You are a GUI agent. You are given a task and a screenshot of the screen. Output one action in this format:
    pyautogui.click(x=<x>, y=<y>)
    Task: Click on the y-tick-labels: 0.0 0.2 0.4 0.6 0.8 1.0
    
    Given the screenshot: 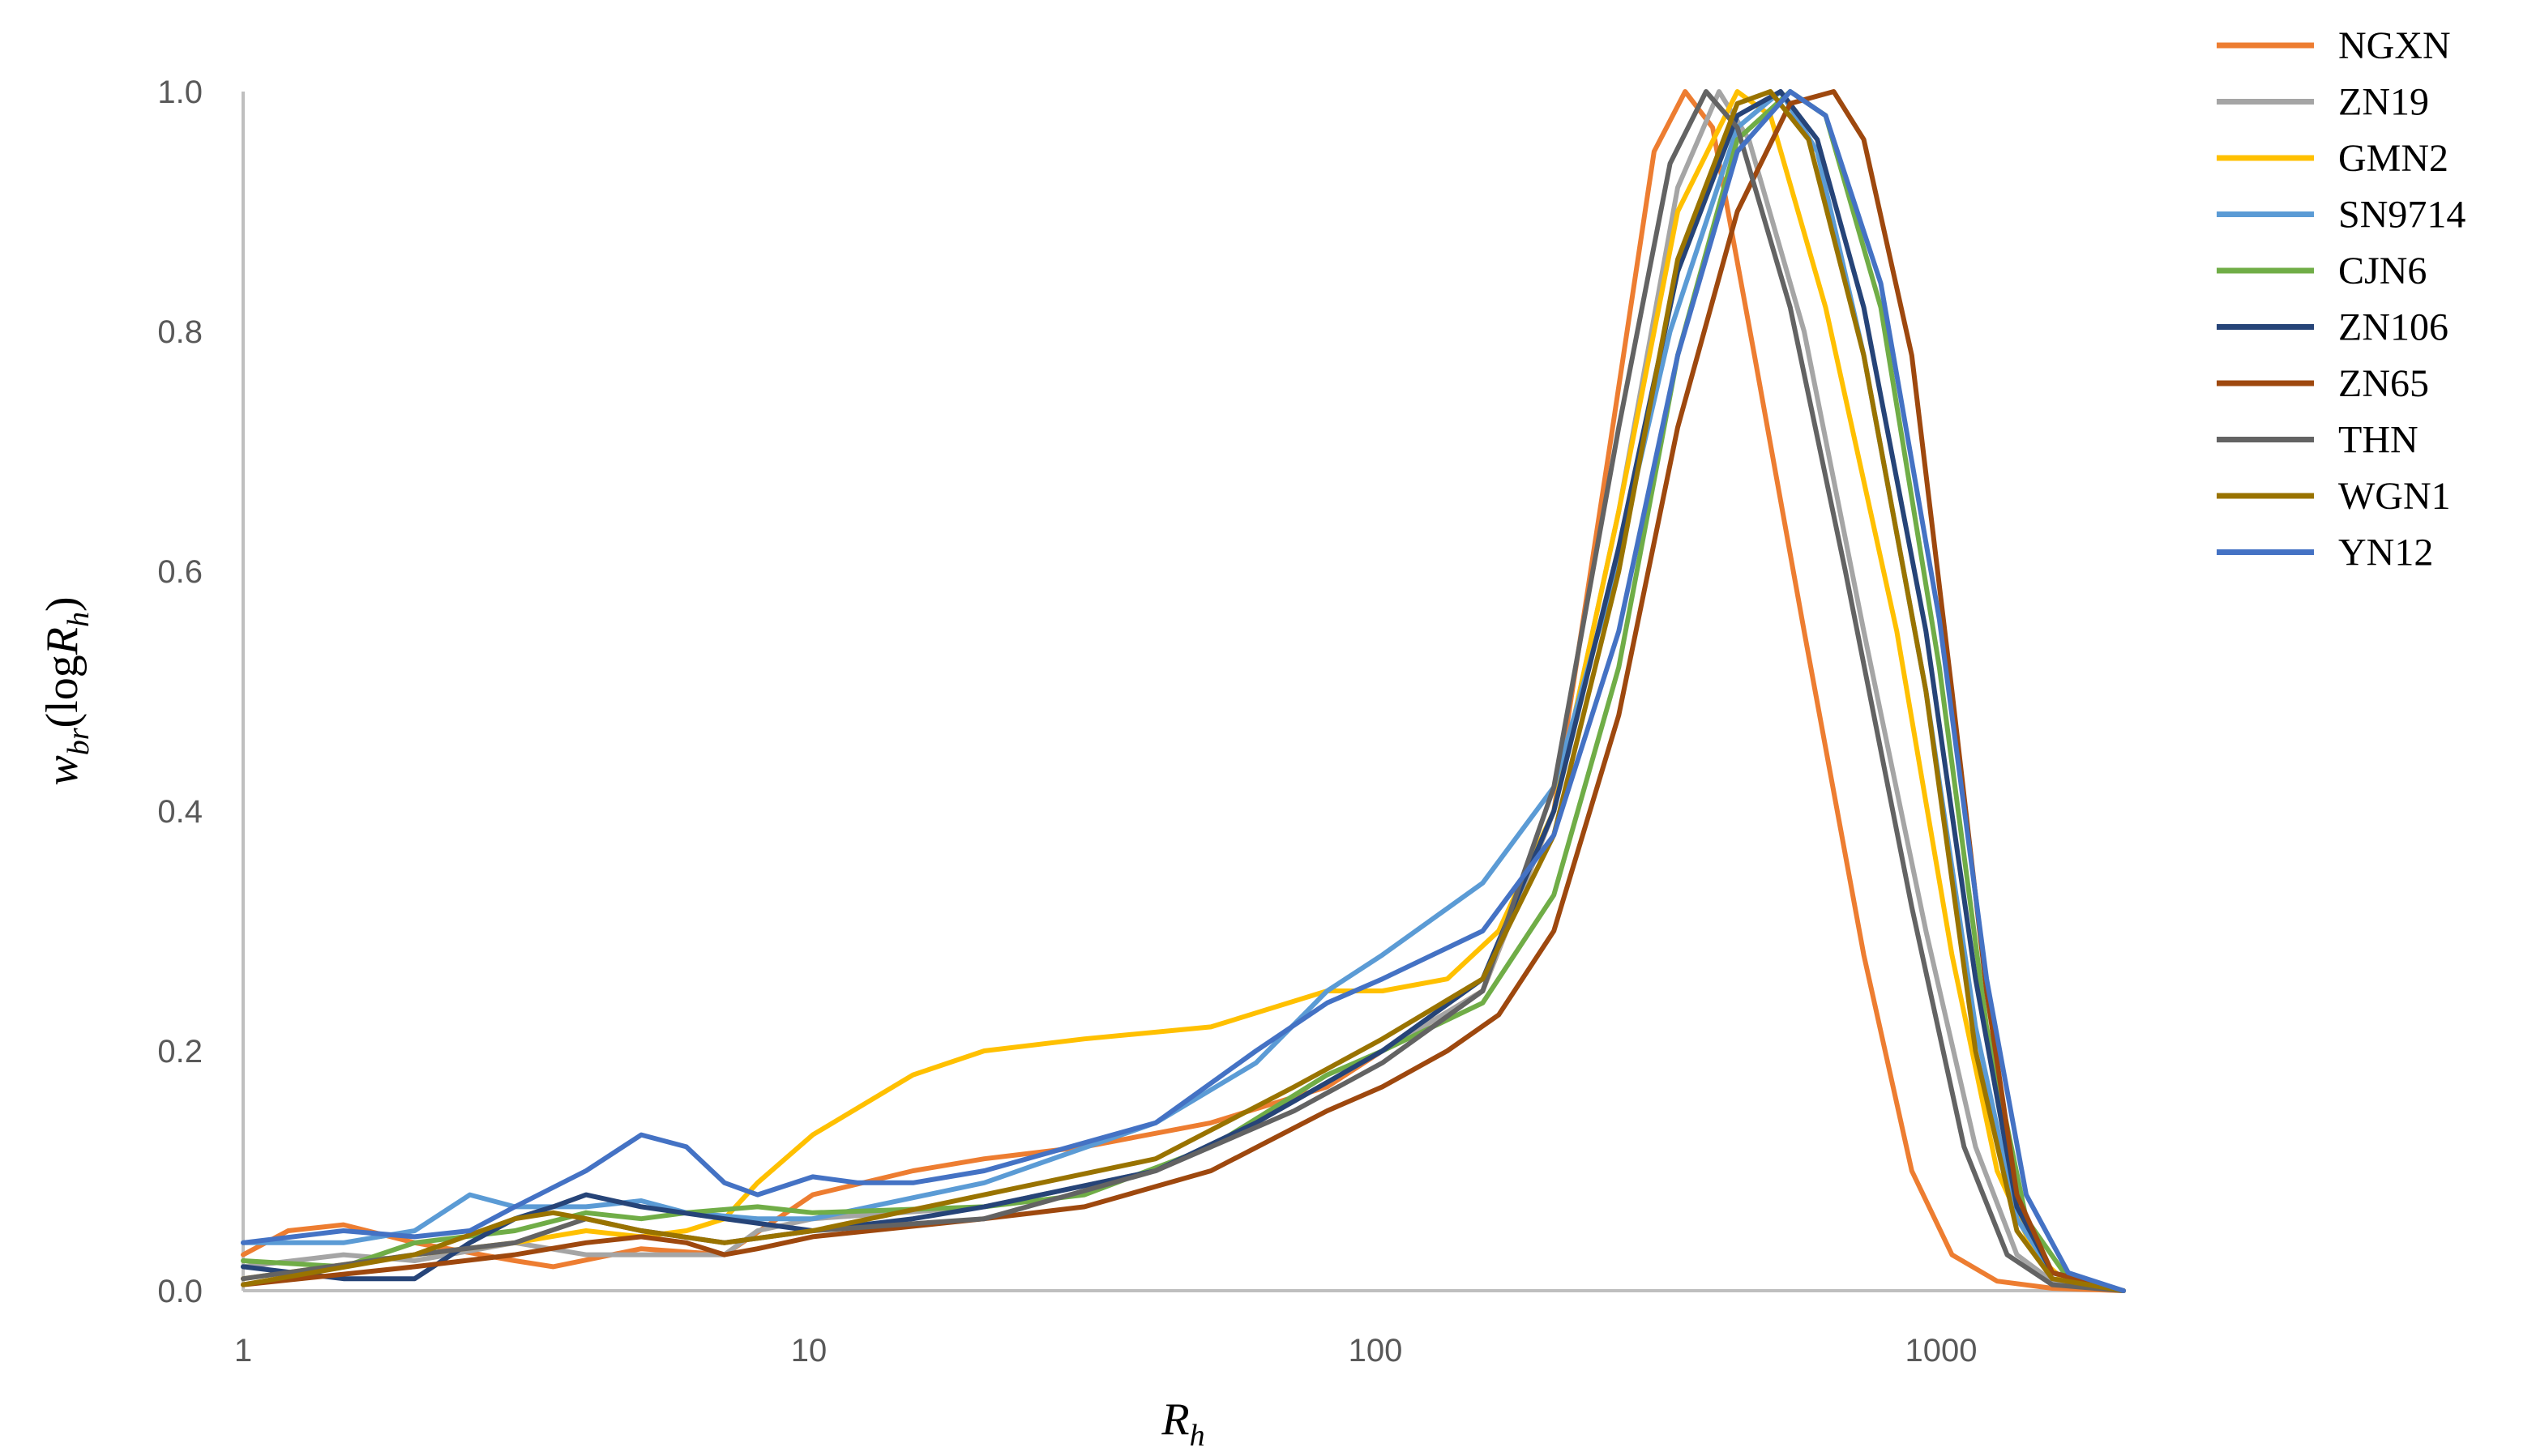 What is the action you would take?
    pyautogui.click(x=180, y=692)
    